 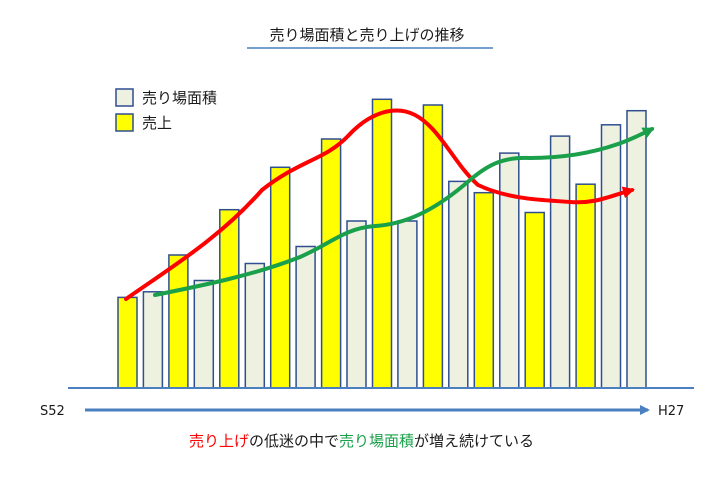 I want to click on legend: 売り場面積 売上, so click(x=166, y=110).